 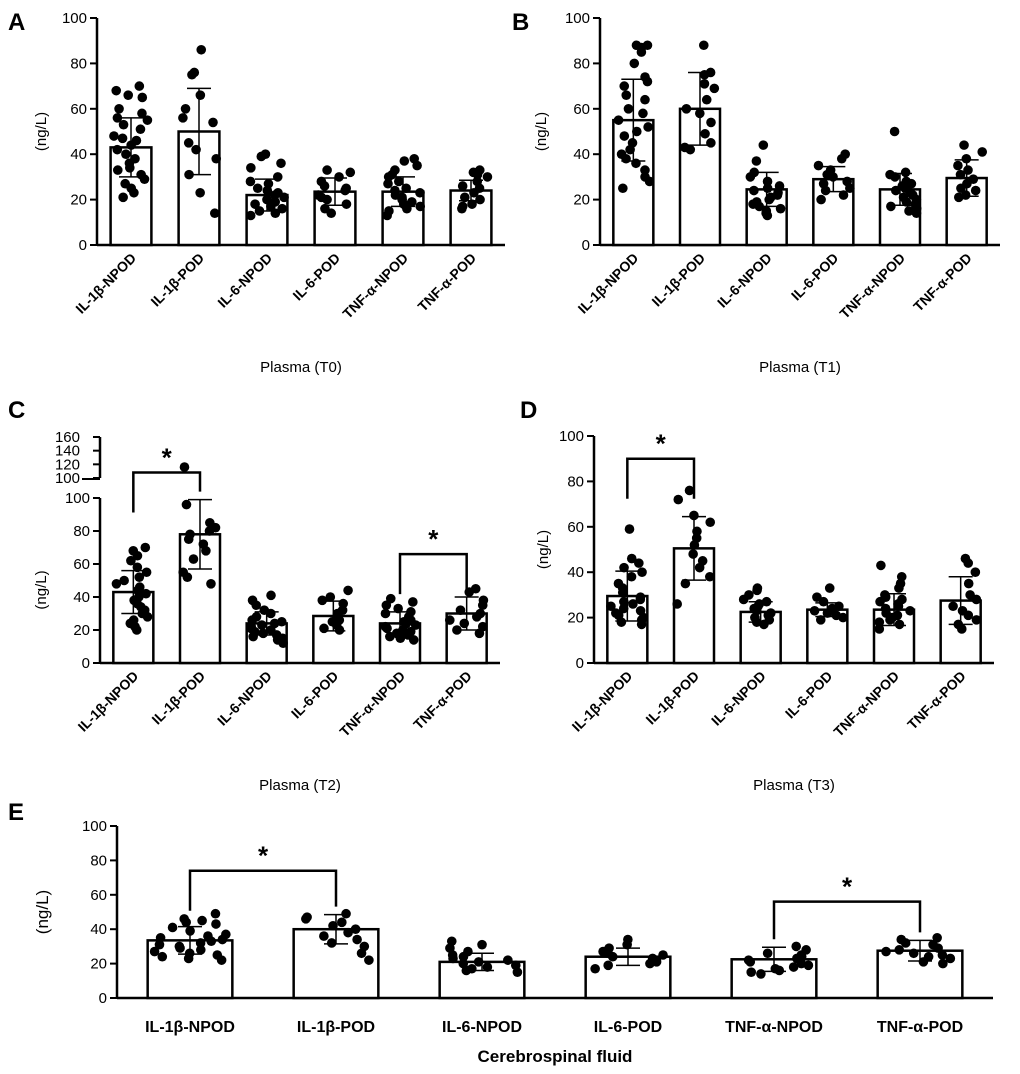 I want to click on panel-d-y-tick-label: 100, so click(x=571, y=436).